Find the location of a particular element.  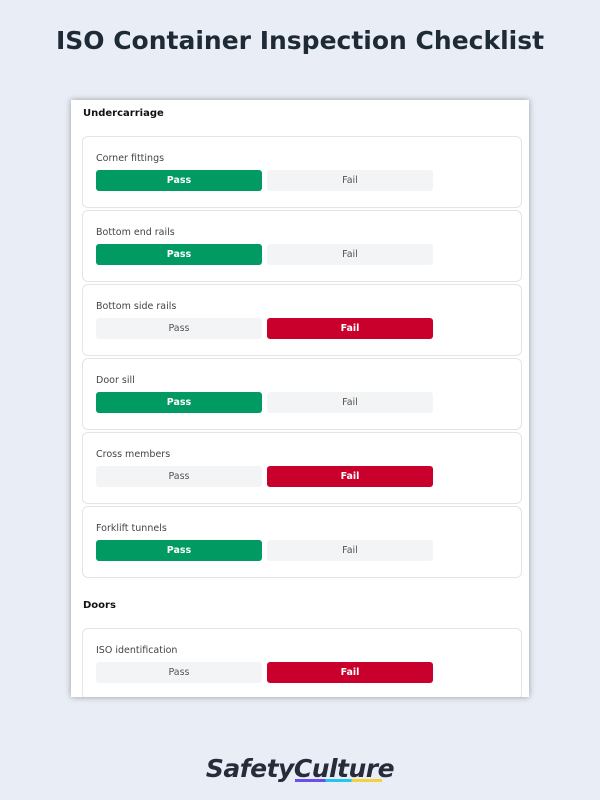

safetyculture-logo: SafetyCulture is located at coordinates (300, 768).